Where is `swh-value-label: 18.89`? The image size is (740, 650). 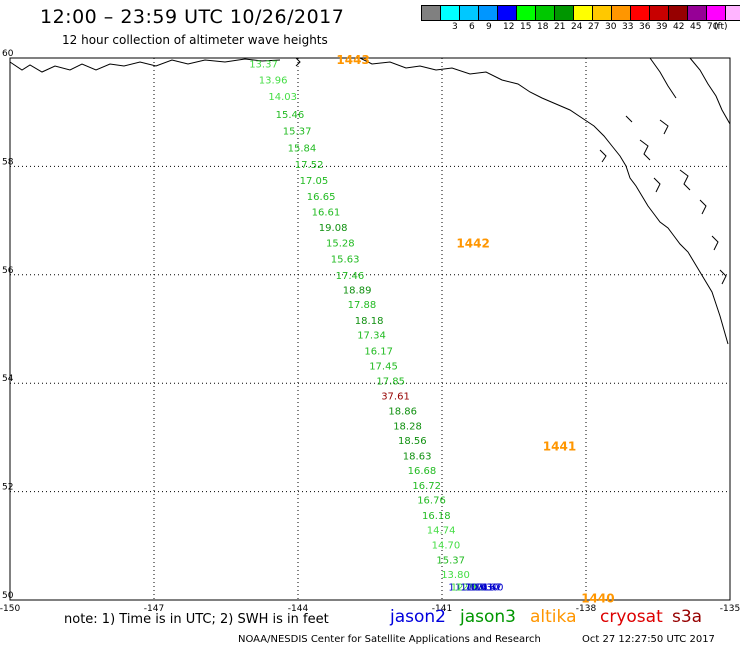 swh-value-label: 18.89 is located at coordinates (357, 290).